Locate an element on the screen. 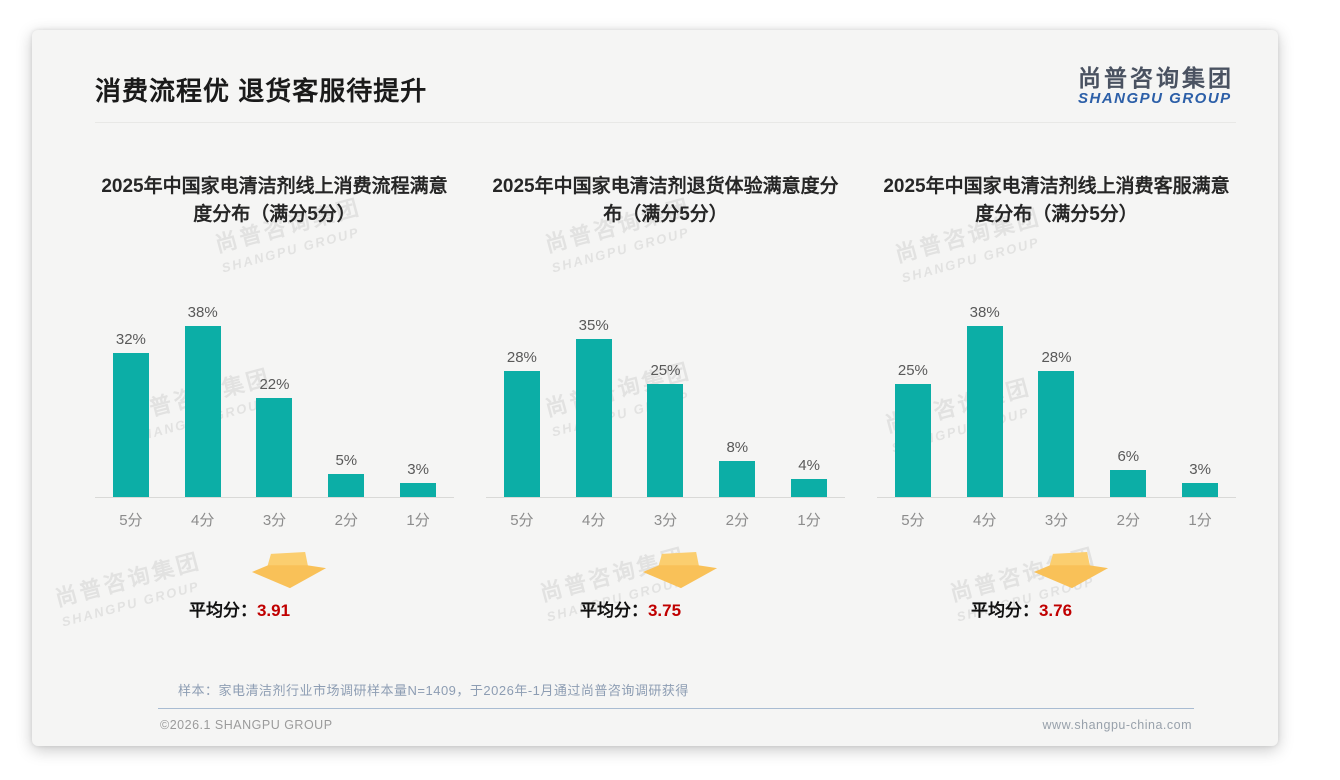  bar-group: 8% is located at coordinates (737, 468).